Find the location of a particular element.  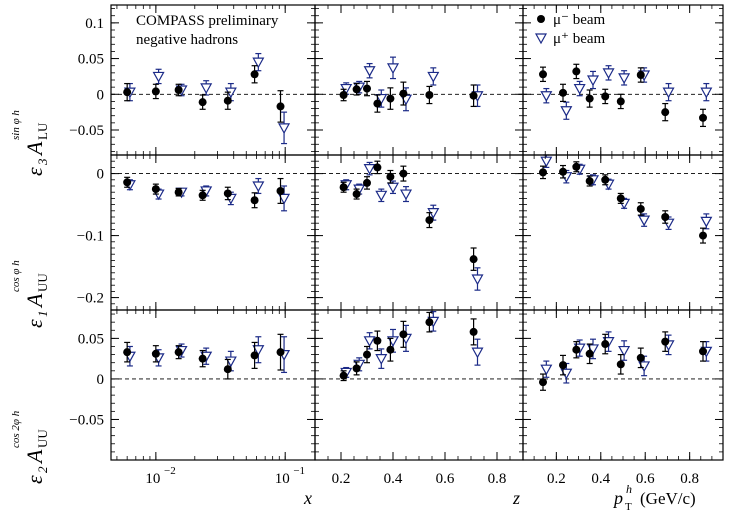

x-axis-title: z is located at coordinates (516, 498).